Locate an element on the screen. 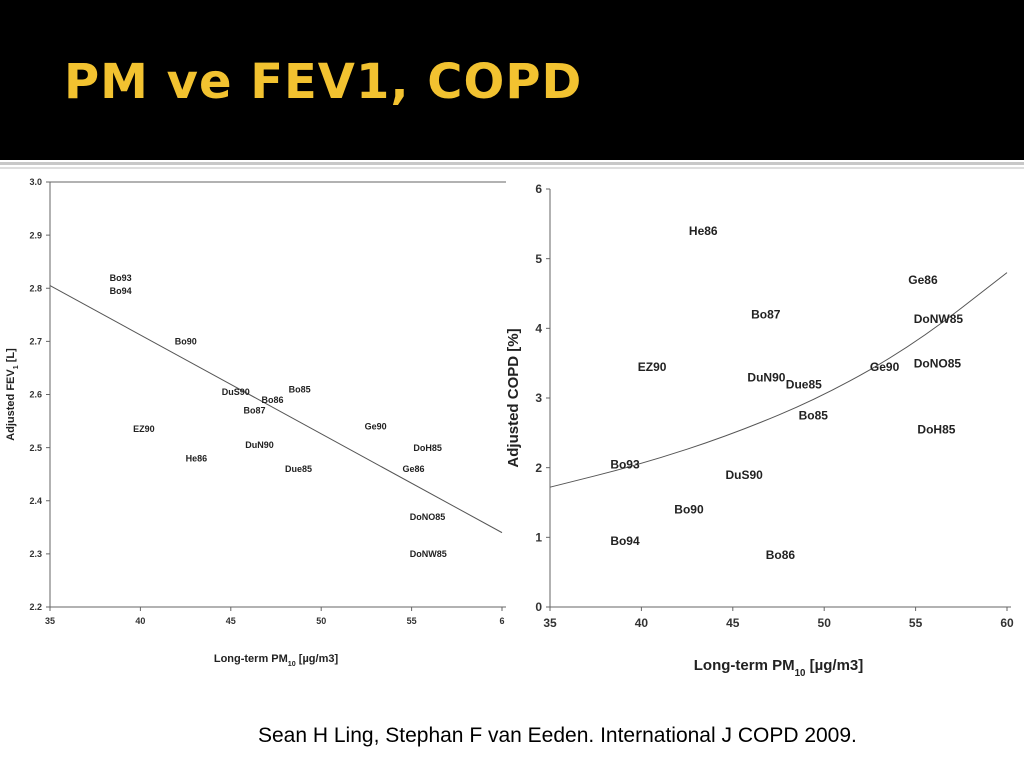  fev1-point-label: Bo87 is located at coordinates (254, 411).